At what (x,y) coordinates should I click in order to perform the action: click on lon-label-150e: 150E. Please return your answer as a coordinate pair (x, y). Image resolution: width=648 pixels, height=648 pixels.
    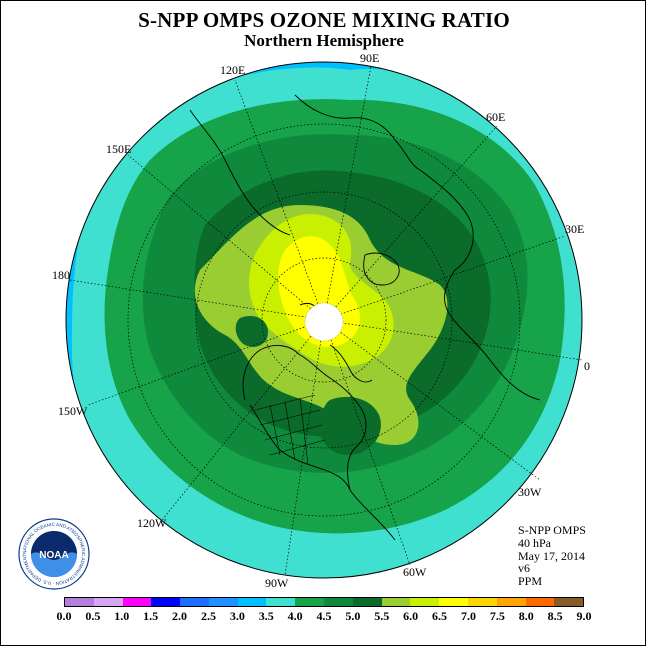
    Looking at the image, I should click on (119, 149).